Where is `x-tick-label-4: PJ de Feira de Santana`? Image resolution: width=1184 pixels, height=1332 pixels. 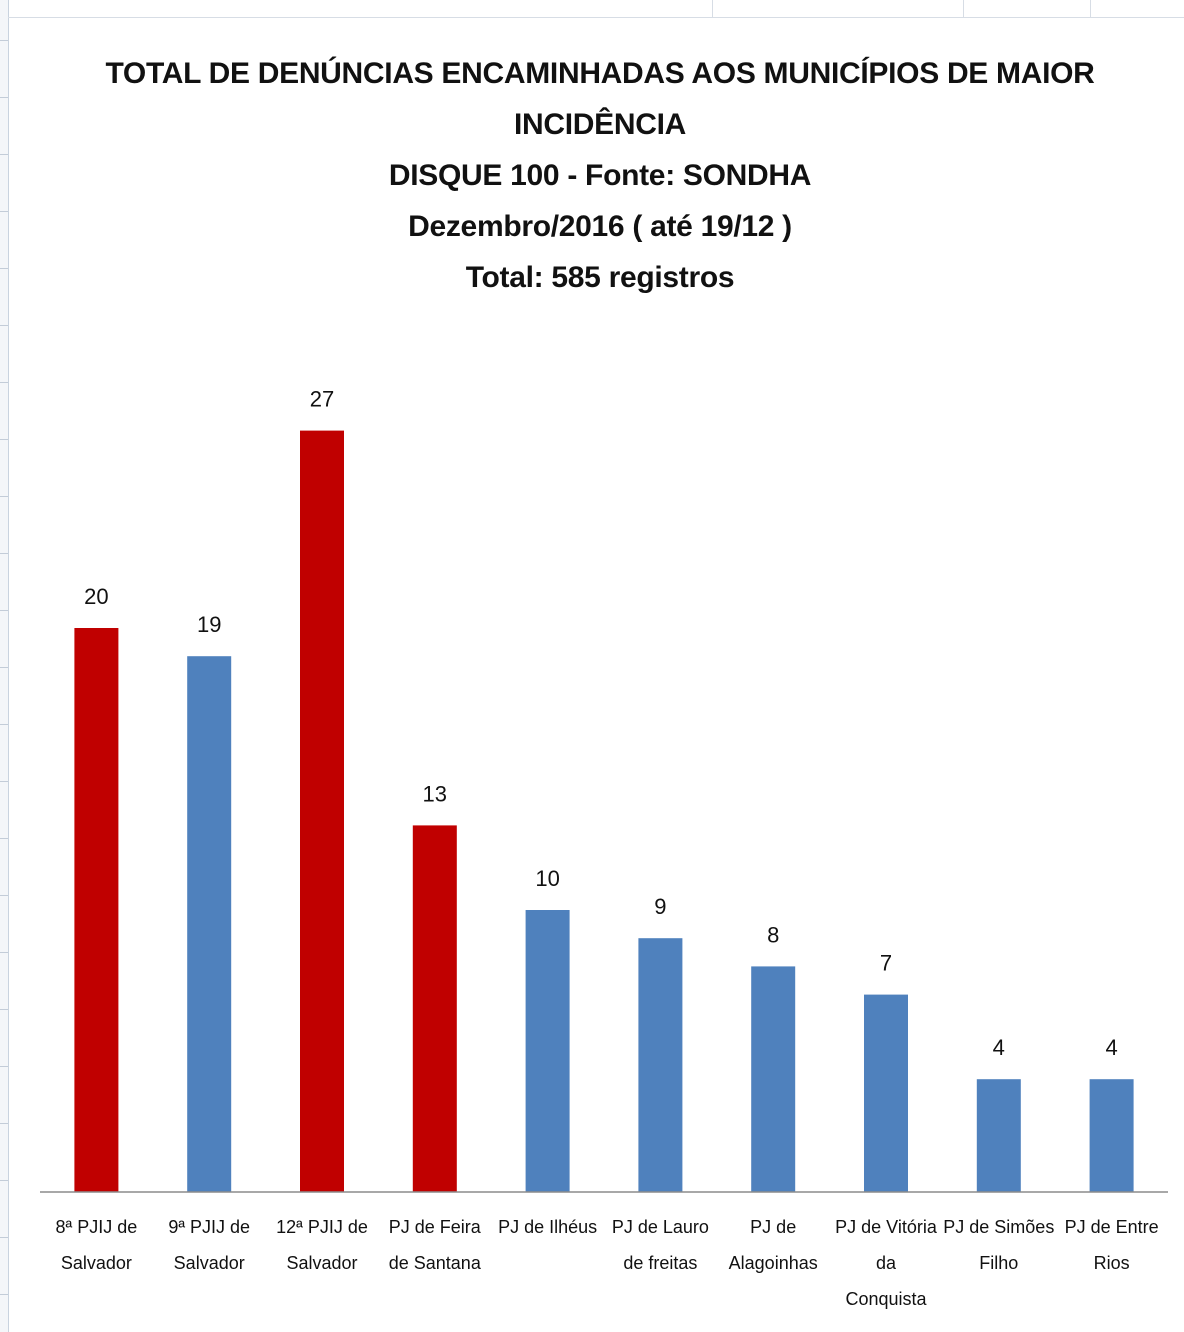 x-tick-label-4: PJ de Feira de Santana is located at coordinates (435, 1245).